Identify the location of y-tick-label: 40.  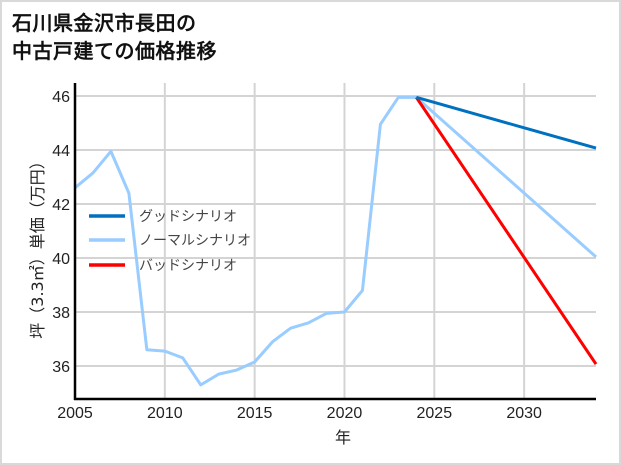
(61, 259).